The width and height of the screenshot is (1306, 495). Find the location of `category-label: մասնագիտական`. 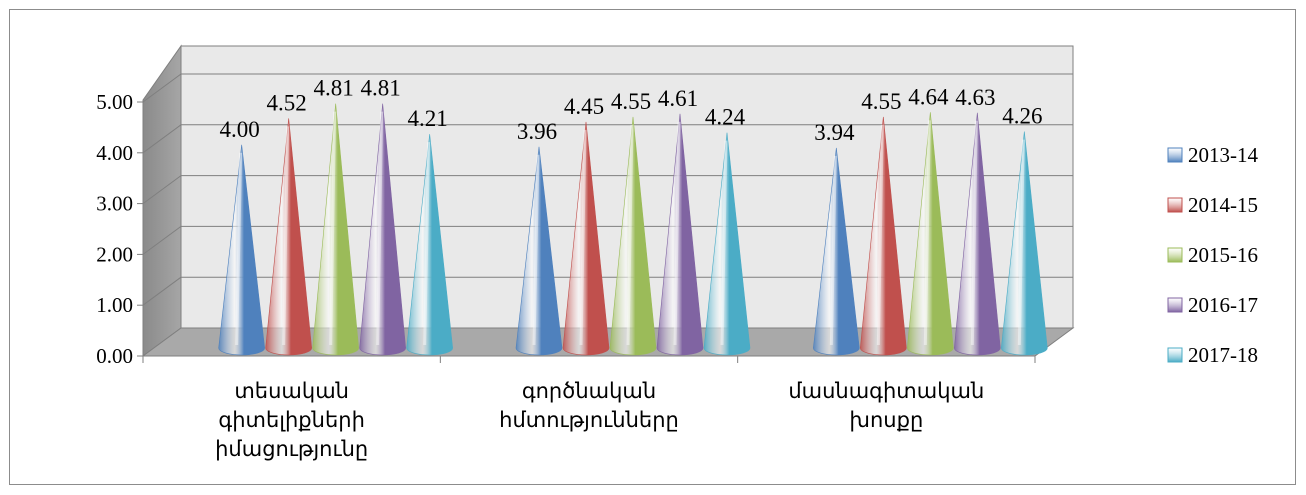

category-label: մասնագիտական is located at coordinates (886, 391).